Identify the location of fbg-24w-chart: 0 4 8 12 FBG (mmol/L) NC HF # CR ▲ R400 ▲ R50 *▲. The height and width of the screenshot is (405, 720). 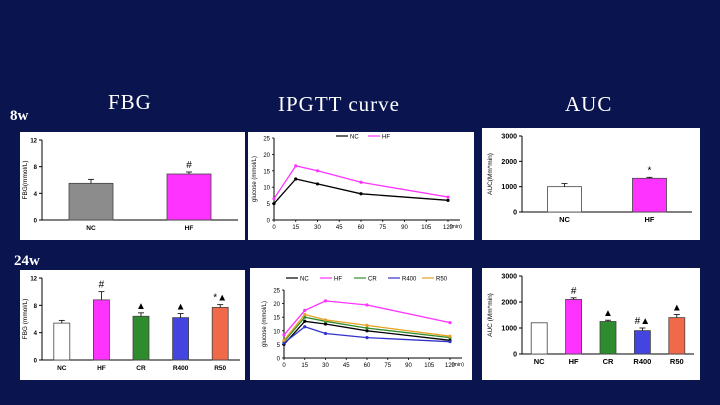
(132, 325).